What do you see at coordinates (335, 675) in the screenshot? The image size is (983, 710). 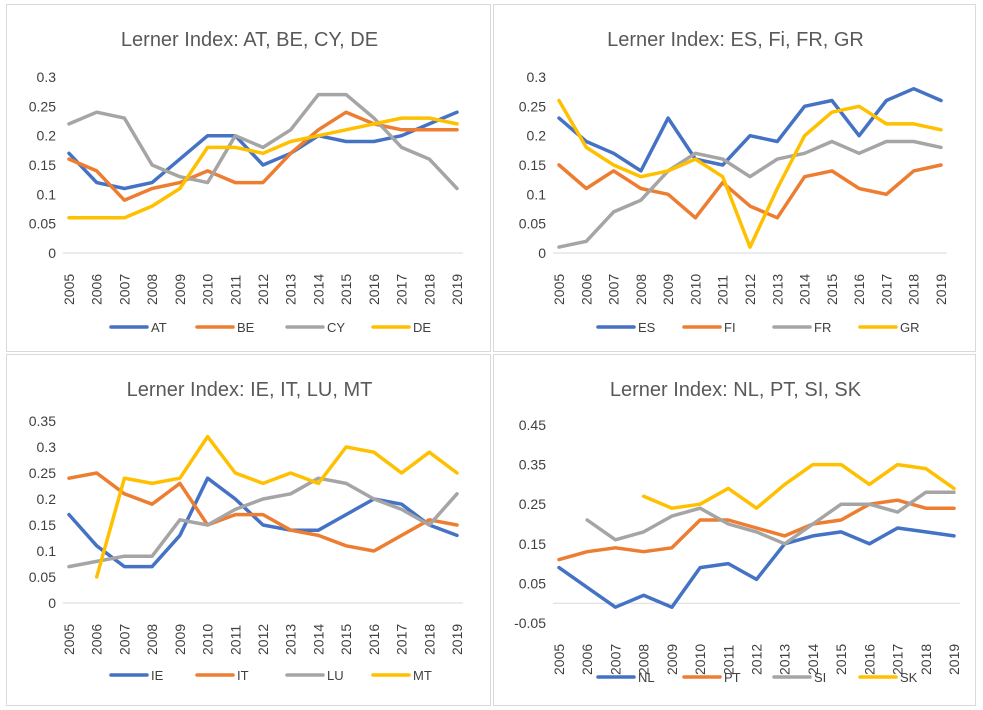 I see `legend-label-lu: LU` at bounding box center [335, 675].